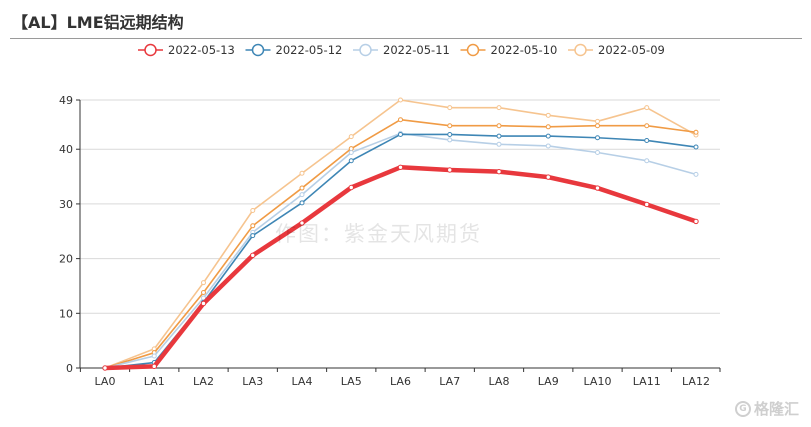 This screenshot has height=427, width=811. Describe the element at coordinates (309, 50) in the screenshot. I see `legend-label: 2022-05-12` at that location.